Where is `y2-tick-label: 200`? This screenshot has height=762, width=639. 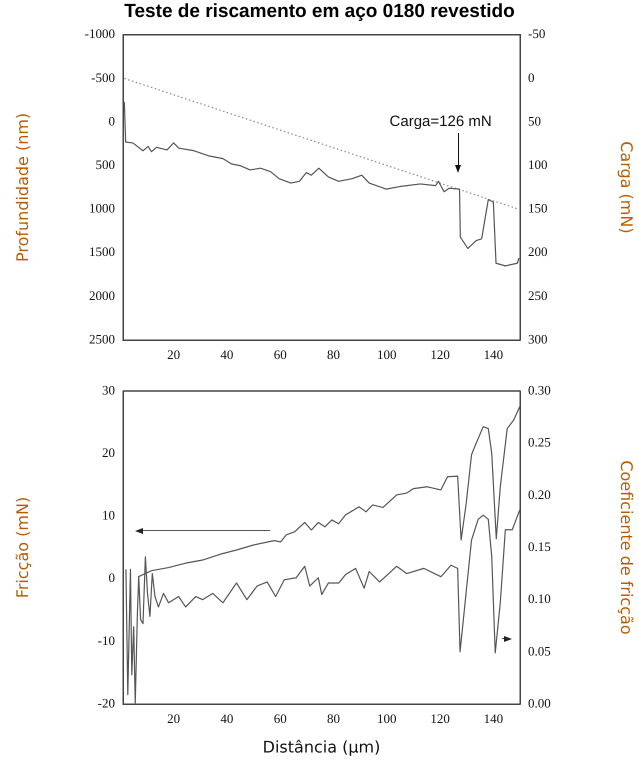 y2-tick-label: 200 is located at coordinates (538, 252).